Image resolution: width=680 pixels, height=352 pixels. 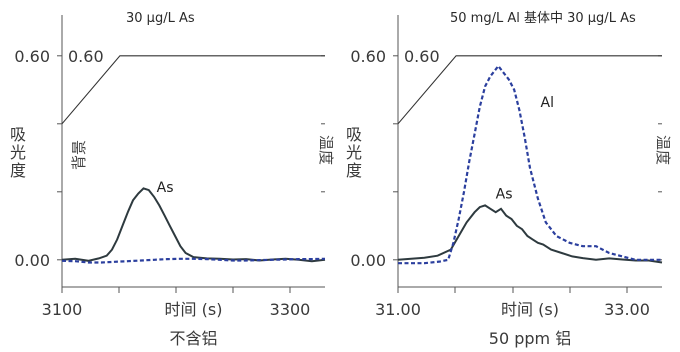 I want to click on panel-2-y-axis-label: 吸, so click(x=354, y=134).